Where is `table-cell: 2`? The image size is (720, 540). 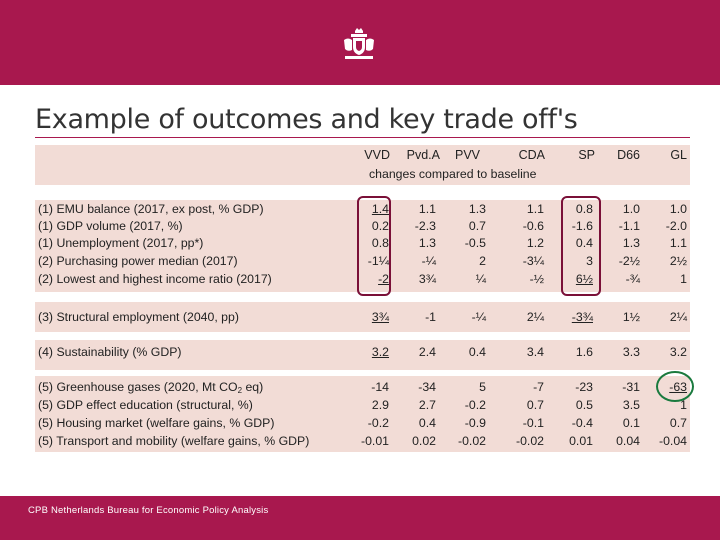
table-cell: 2 is located at coordinates (482, 261).